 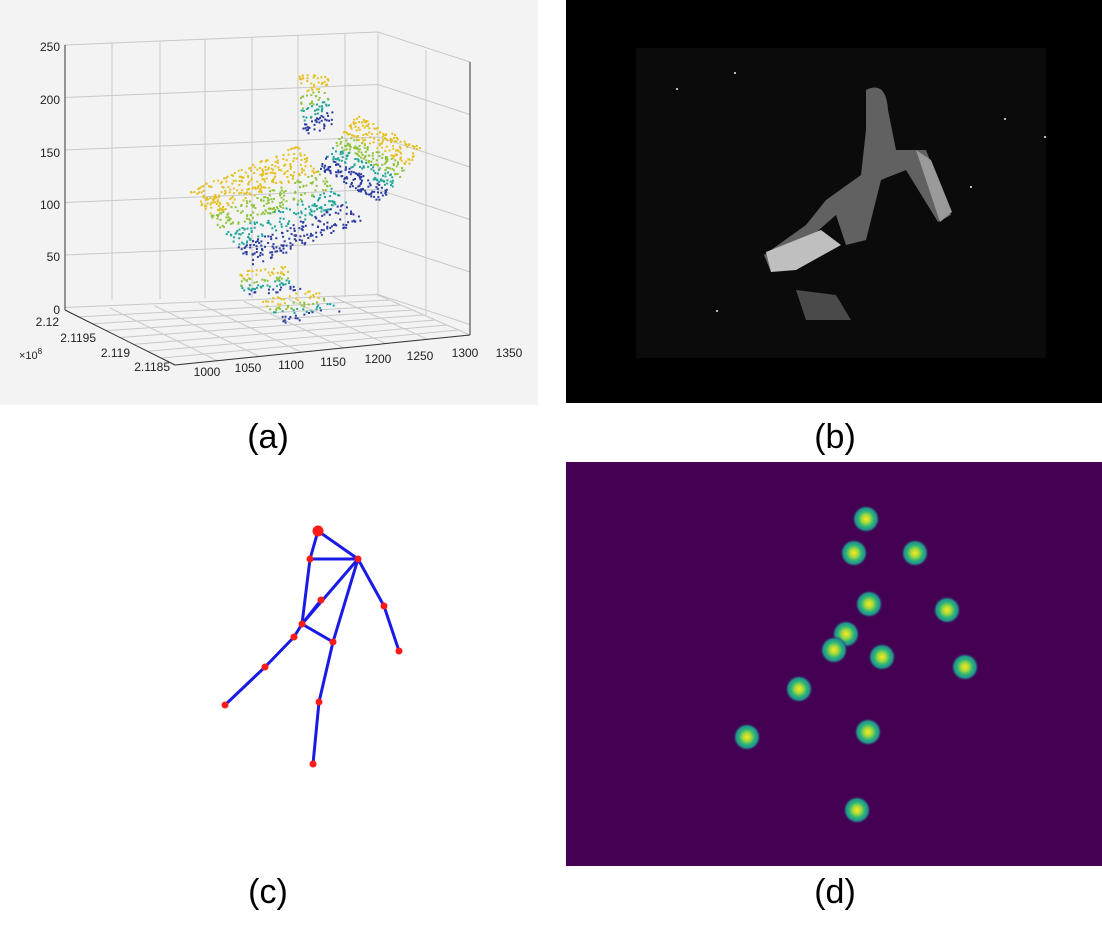 What do you see at coordinates (312, 646) in the screenshot?
I see `skeleton-figure` at bounding box center [312, 646].